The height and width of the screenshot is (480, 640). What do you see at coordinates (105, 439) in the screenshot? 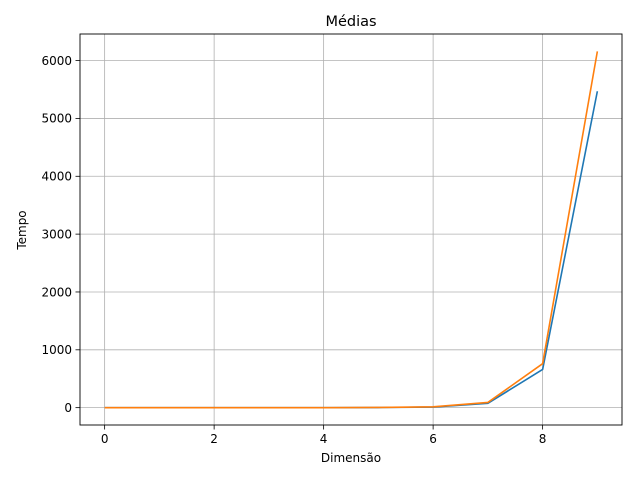
I see `x-tick-label: 0` at bounding box center [105, 439].